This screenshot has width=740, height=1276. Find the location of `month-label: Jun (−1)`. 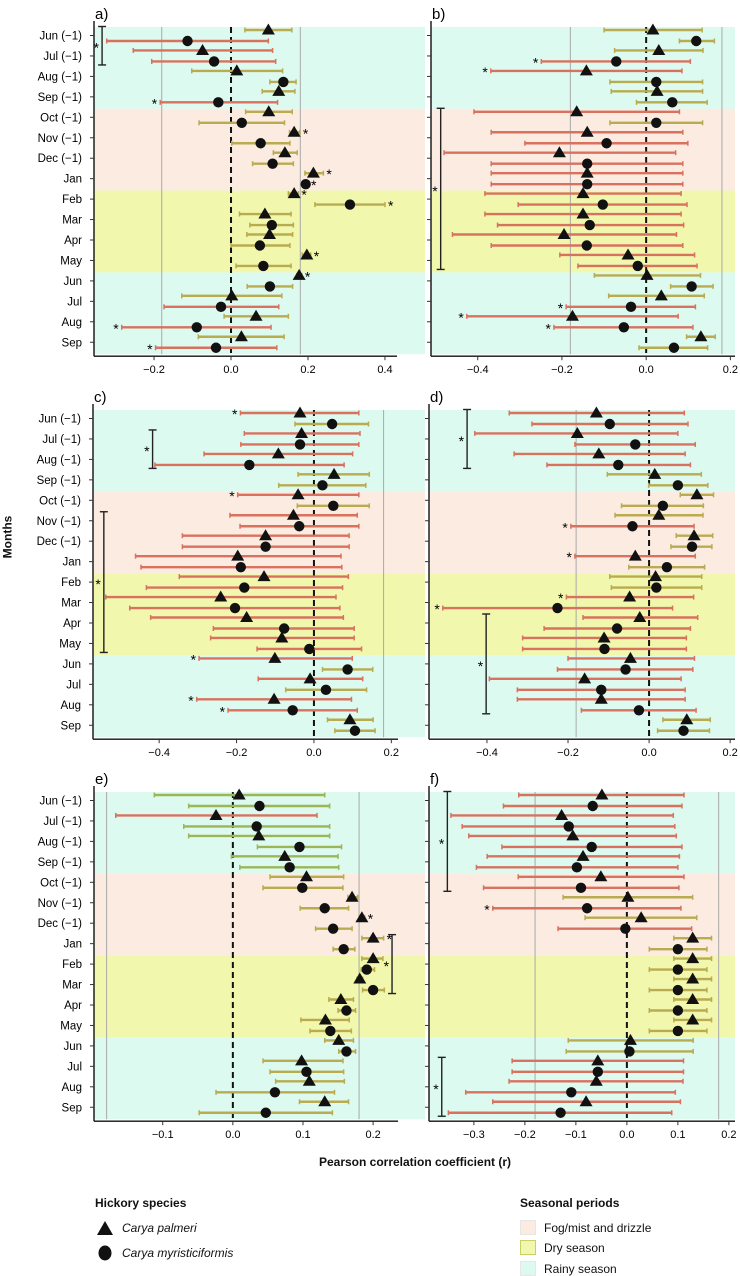

month-label: Jun (−1) is located at coordinates (60, 802).